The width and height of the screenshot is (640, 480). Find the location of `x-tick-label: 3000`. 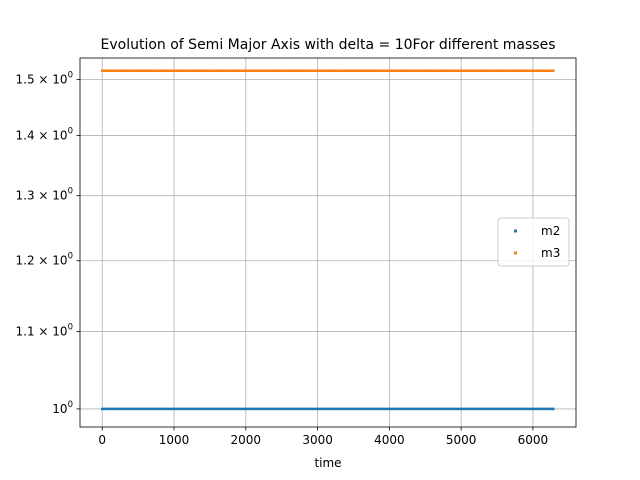

x-tick-label: 3000 is located at coordinates (317, 440).